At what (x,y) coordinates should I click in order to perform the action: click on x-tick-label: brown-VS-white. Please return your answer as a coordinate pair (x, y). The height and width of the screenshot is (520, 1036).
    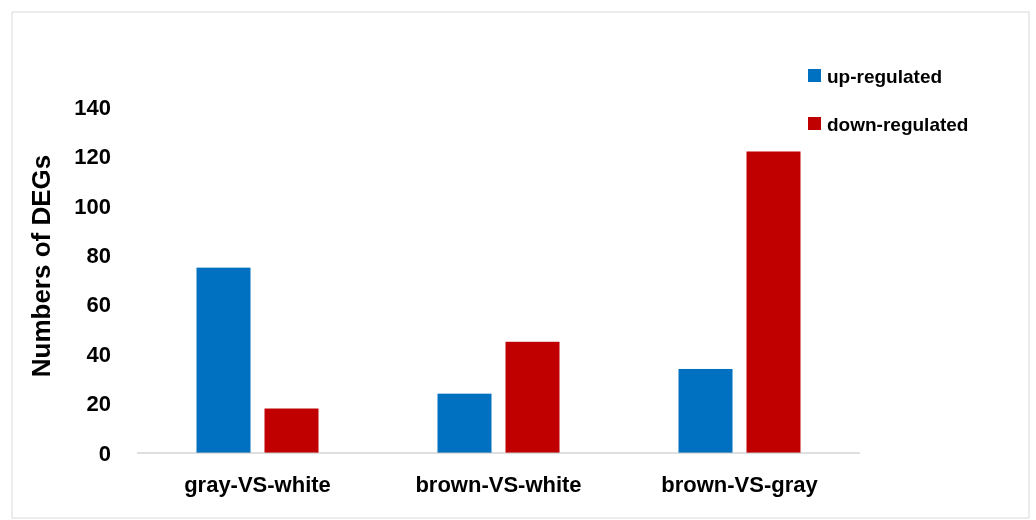
    Looking at the image, I should click on (498, 484).